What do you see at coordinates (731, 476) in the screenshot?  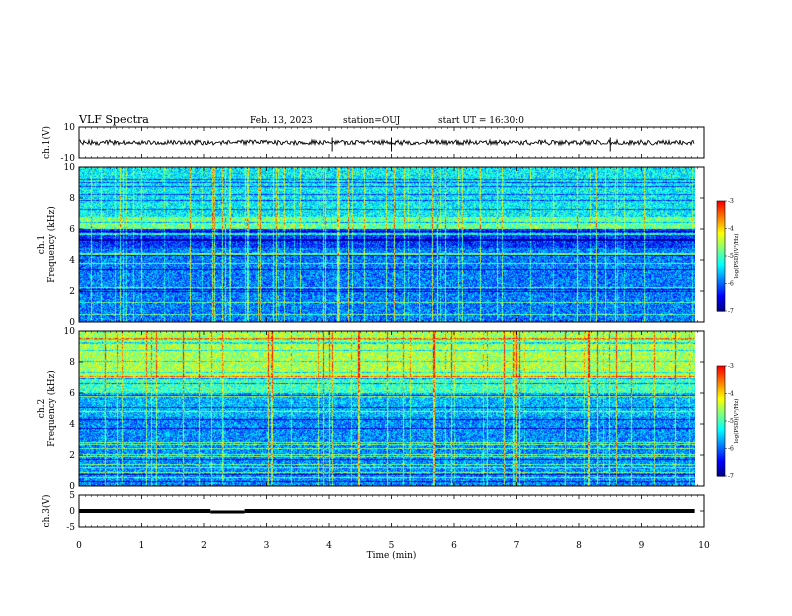 I see `colorbar-tick-label: -7` at bounding box center [731, 476].